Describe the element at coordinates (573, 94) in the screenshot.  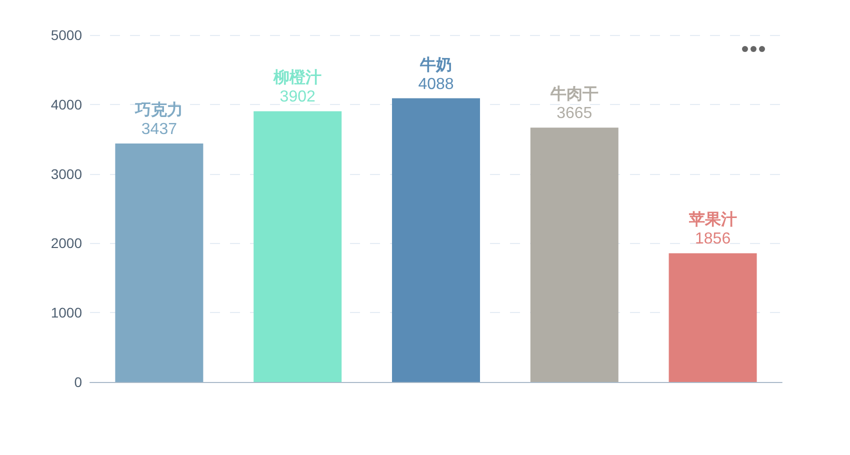
I see `x-tick-label: 牛肉干` at that location.